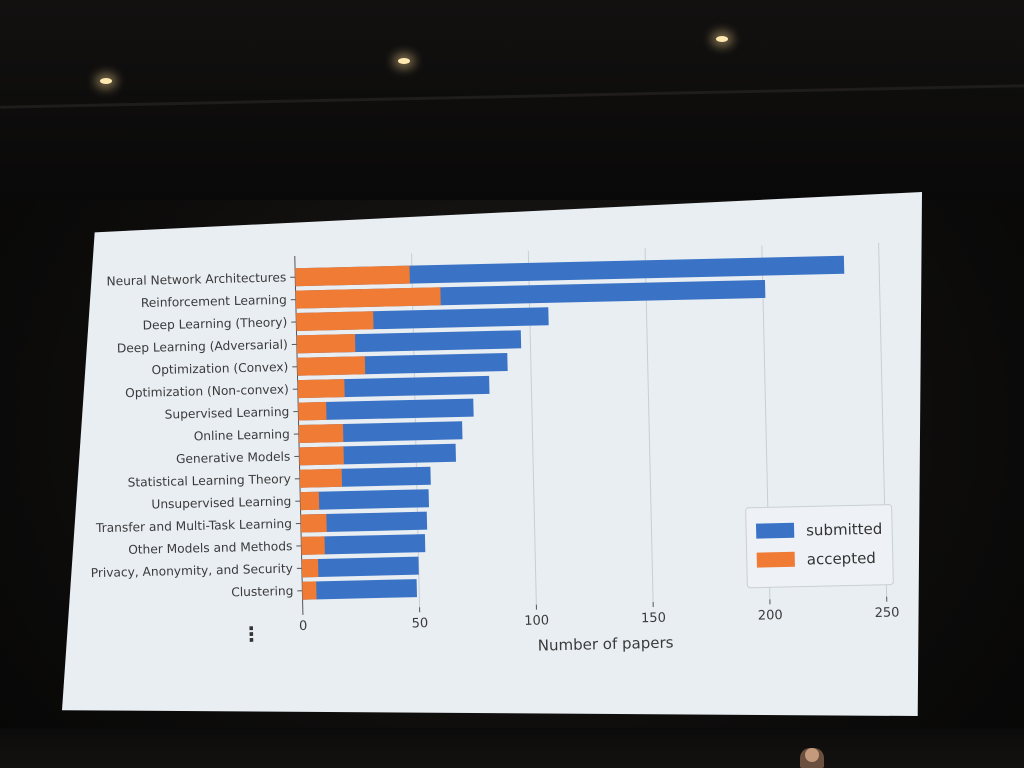  I want to click on legend-swatch-accepted, so click(775, 559).